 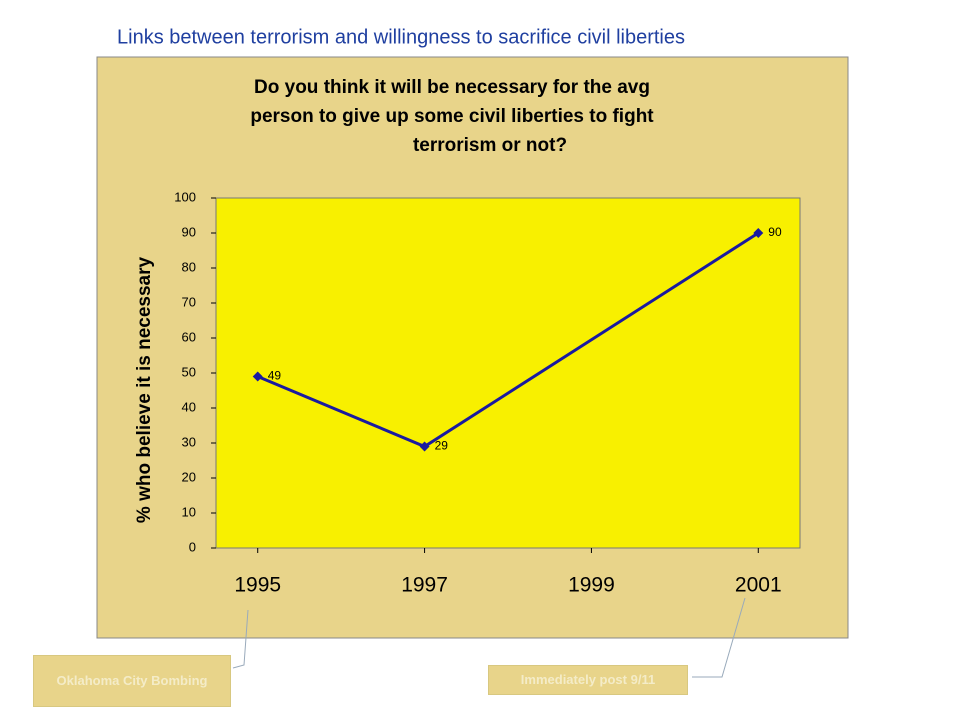 What do you see at coordinates (185, 196) in the screenshot?
I see `y-tick-label: 100` at bounding box center [185, 196].